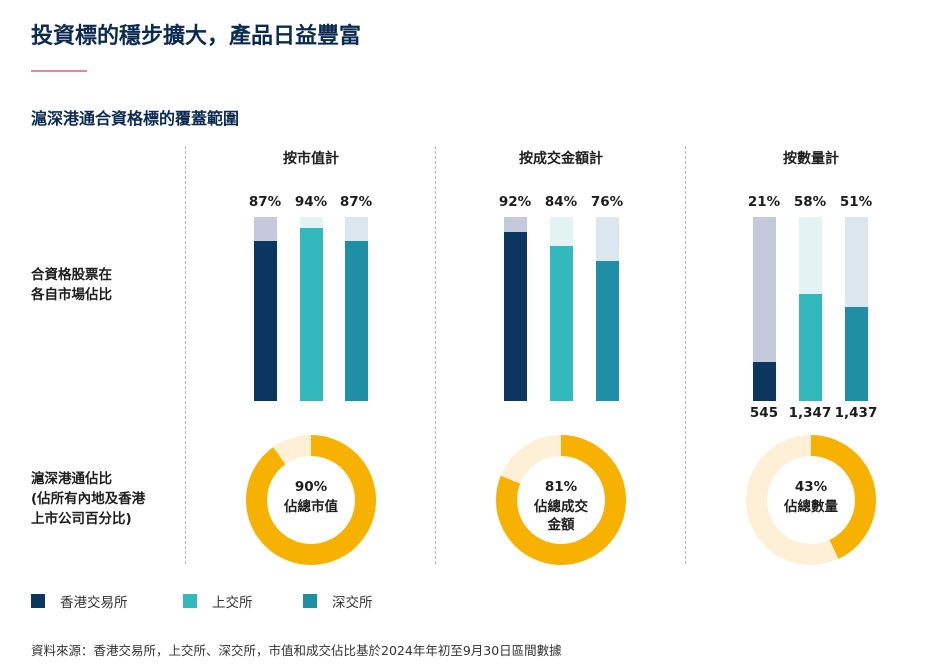 The image size is (926, 667). I want to click on bar-count-label: 1,437, so click(856, 413).